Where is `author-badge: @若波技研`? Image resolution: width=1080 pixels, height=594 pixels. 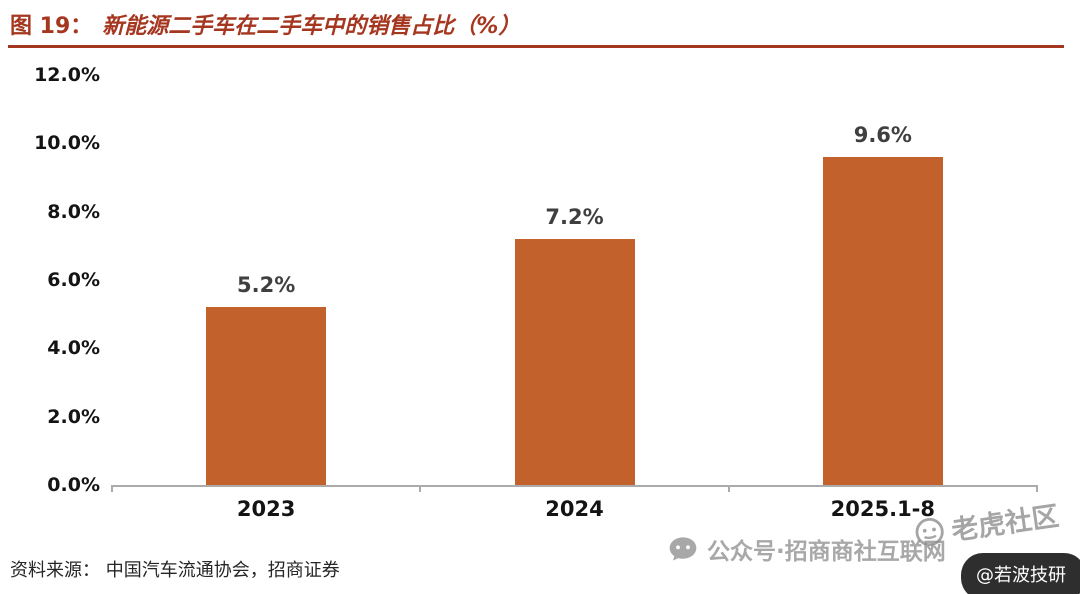 author-badge: @若波技研 is located at coordinates (1020, 573).